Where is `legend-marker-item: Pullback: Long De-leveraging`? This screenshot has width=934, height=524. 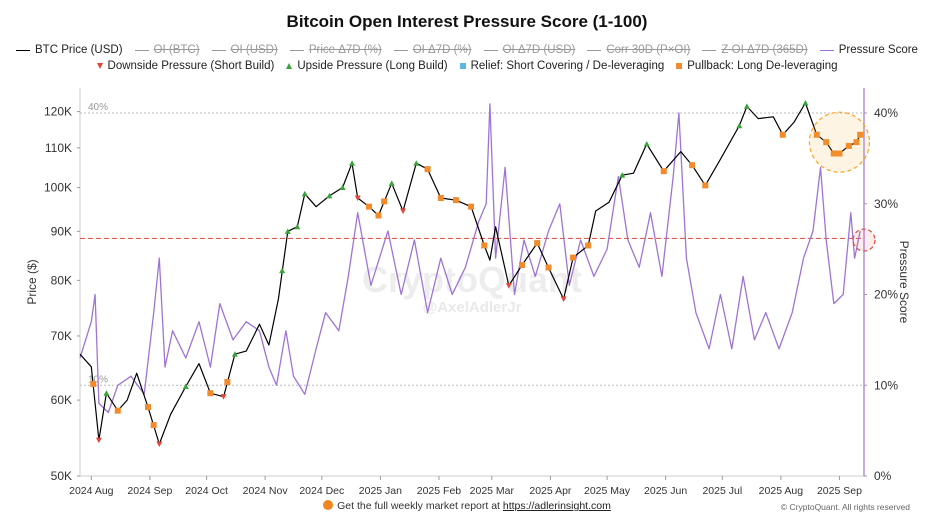 legend-marker-item: Pullback: Long De-leveraging is located at coordinates (756, 66).